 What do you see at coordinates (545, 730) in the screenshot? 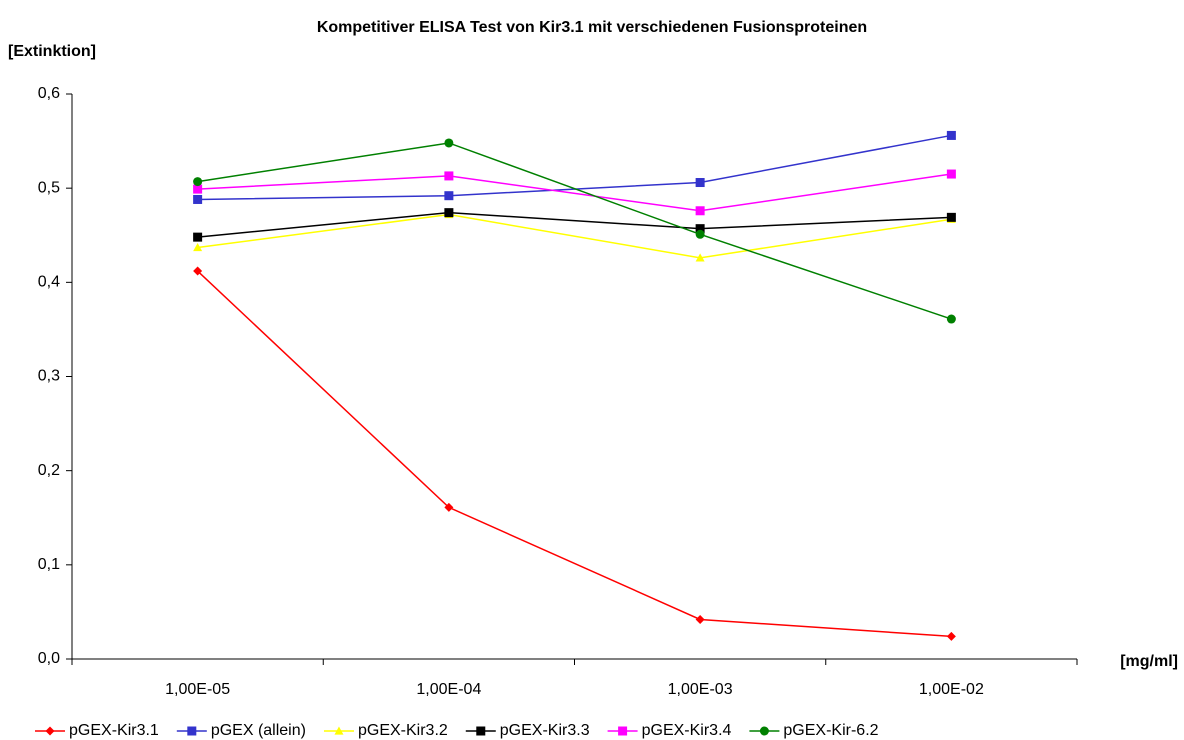
I see `legend-label: pGEX-Kir3.3` at bounding box center [545, 730].